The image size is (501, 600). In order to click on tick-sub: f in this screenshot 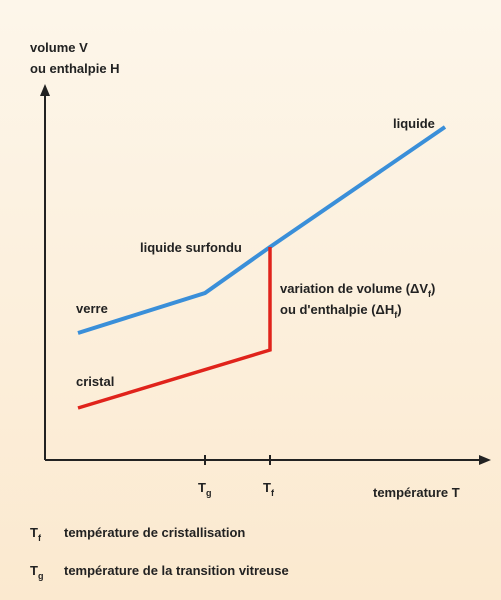, I will do `click(273, 493)`.